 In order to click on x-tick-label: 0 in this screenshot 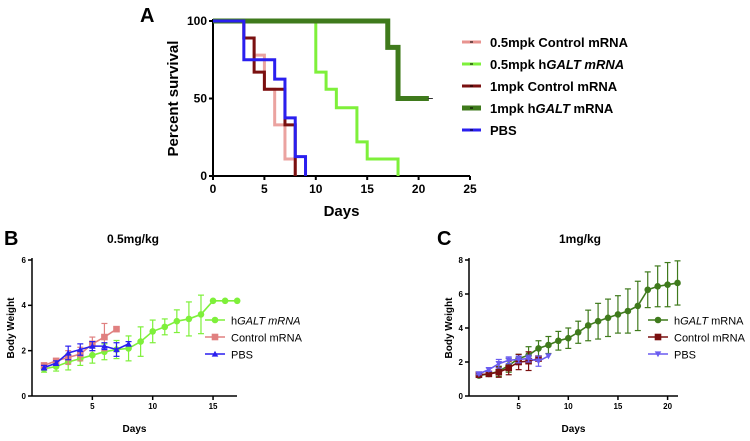, I will do `click(213, 189)`.